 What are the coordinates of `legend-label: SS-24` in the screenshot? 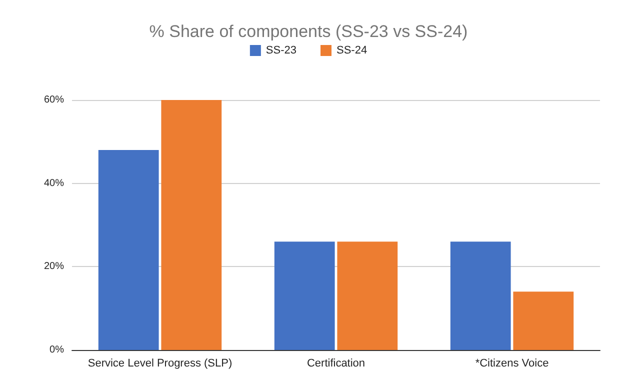 It's located at (352, 50).